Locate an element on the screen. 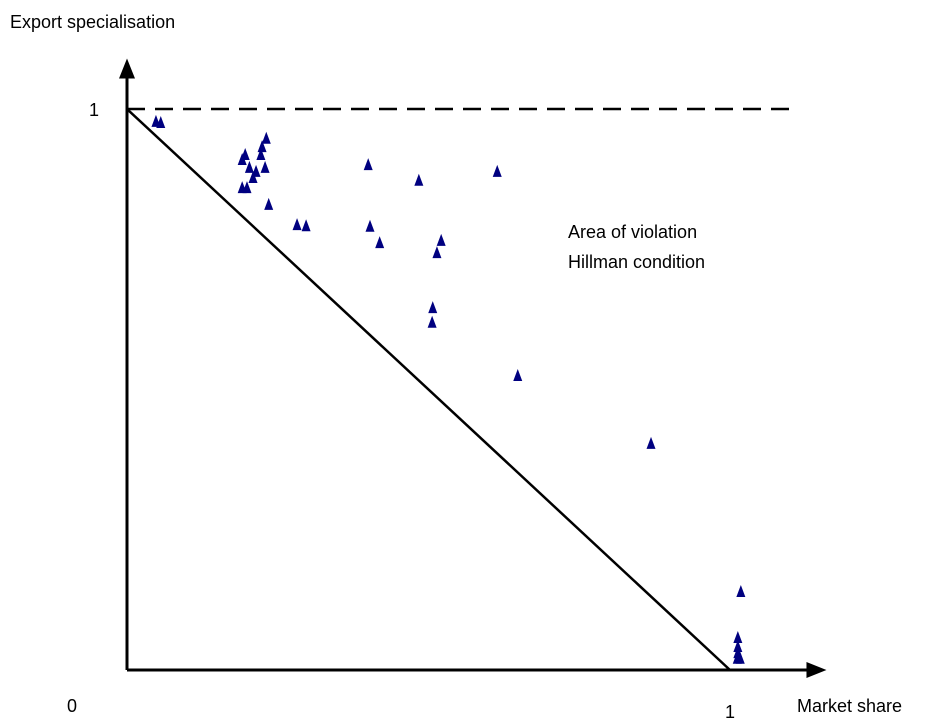  annotation: Hillman condition is located at coordinates (636, 262).